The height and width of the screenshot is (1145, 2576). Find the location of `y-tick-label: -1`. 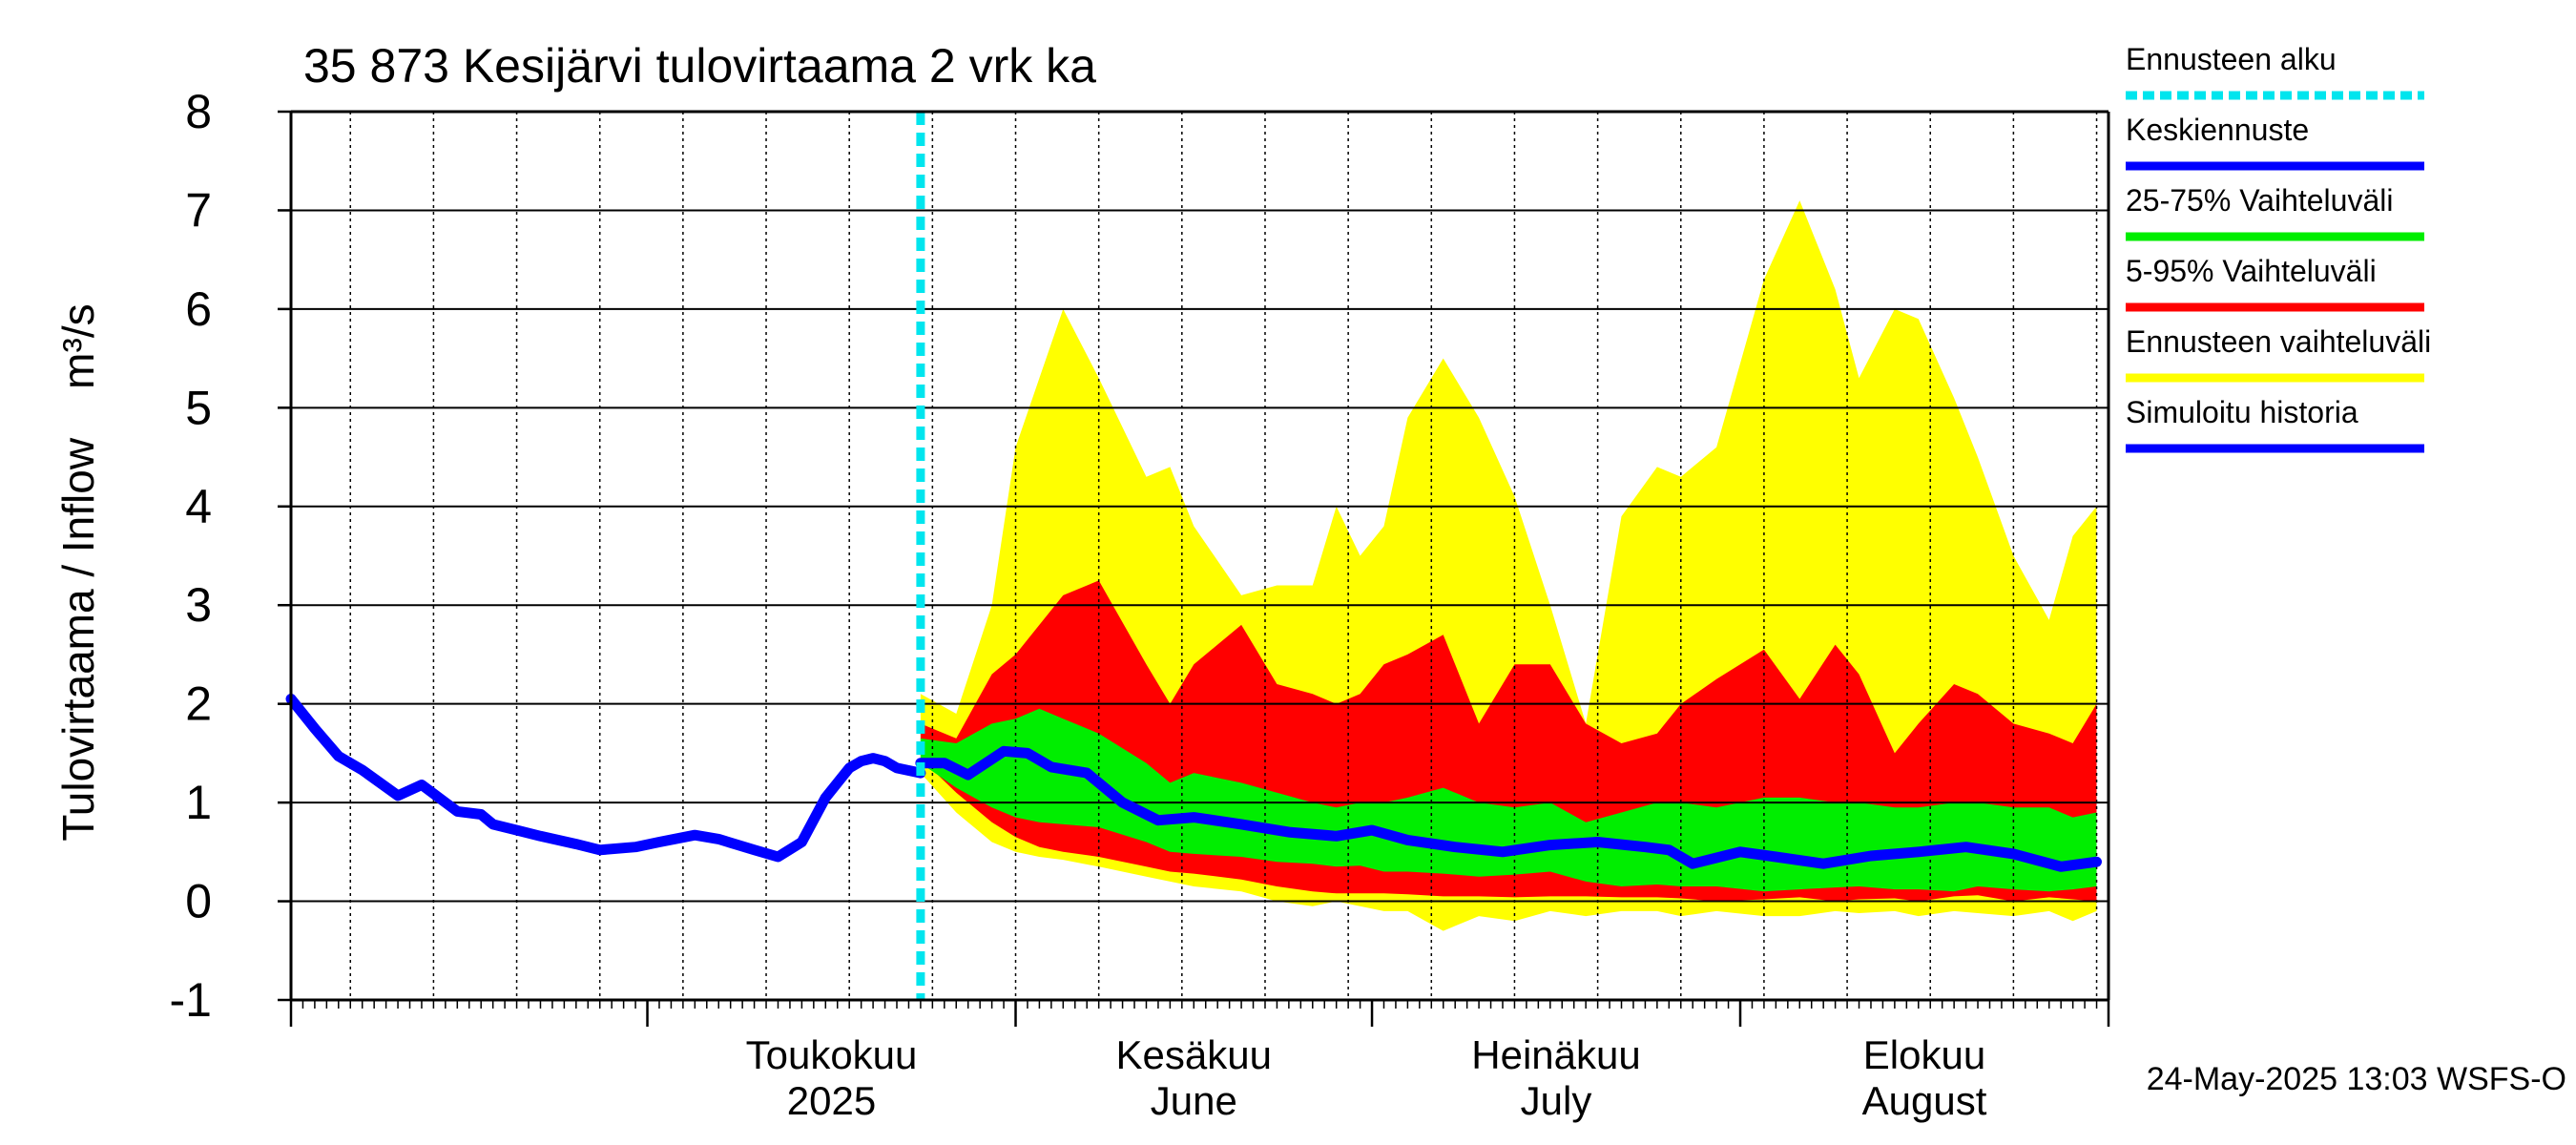

y-tick-label: -1 is located at coordinates (191, 1000).